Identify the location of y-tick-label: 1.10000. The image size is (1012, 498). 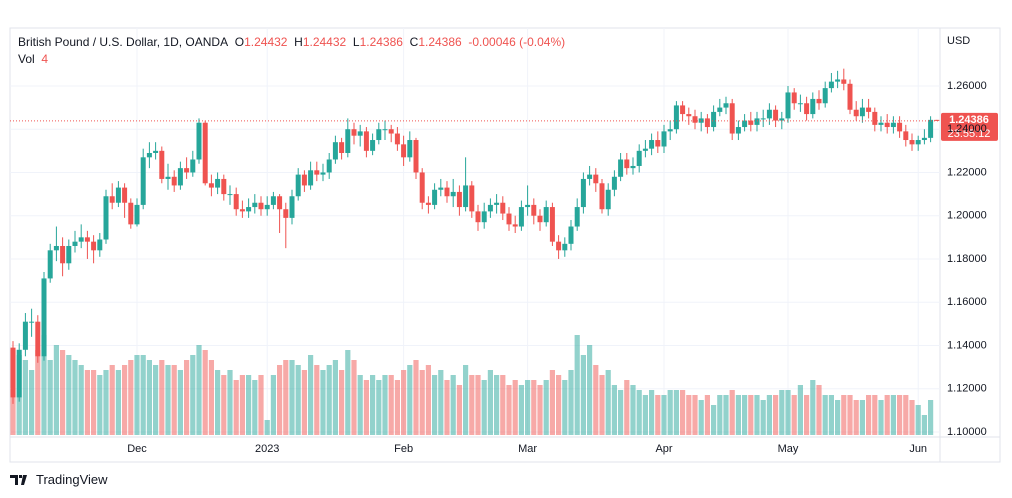
(967, 432).